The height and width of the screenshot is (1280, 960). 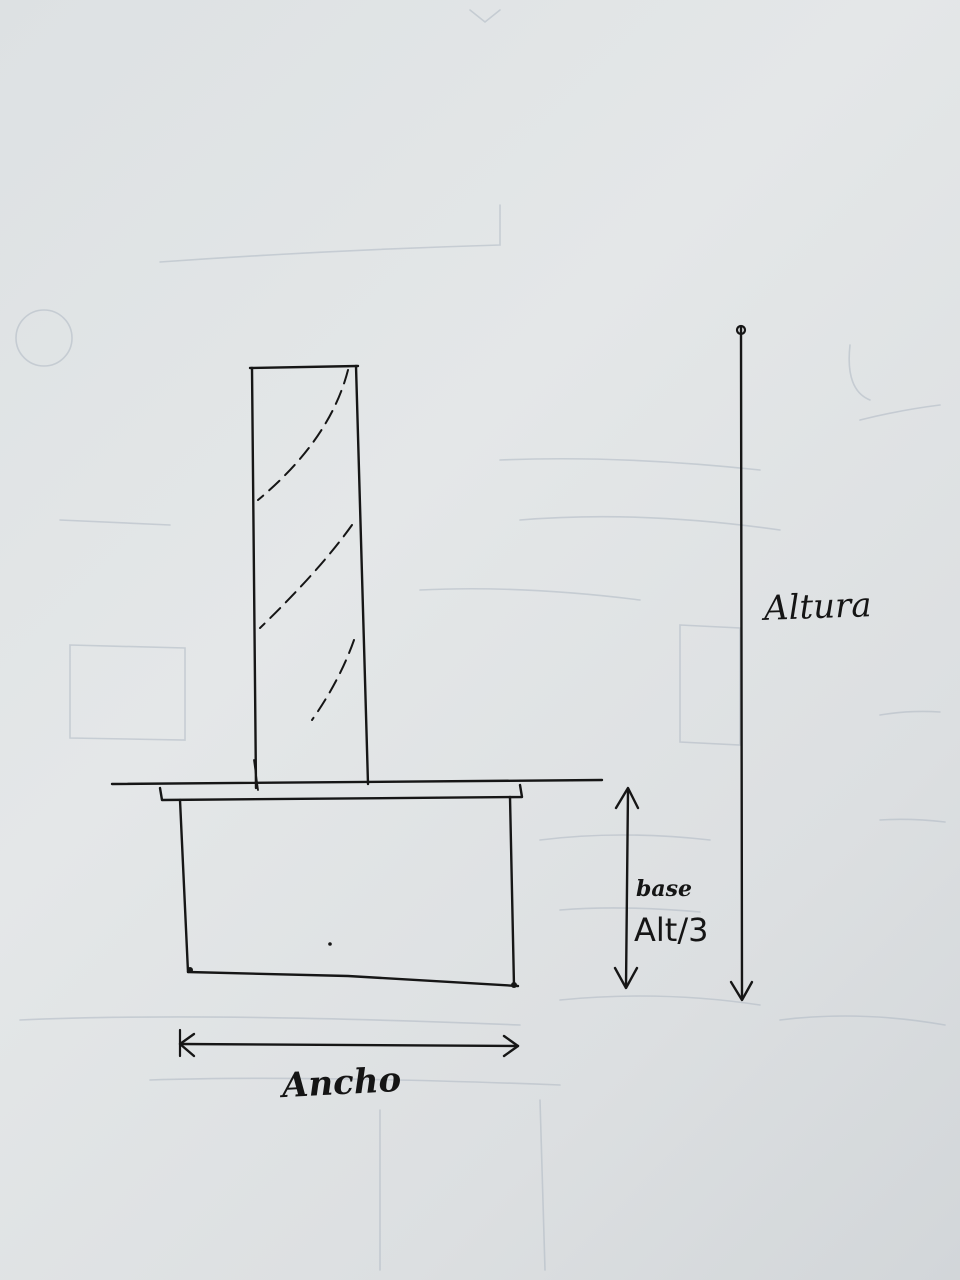 I want to click on column, so click(x=309, y=577).